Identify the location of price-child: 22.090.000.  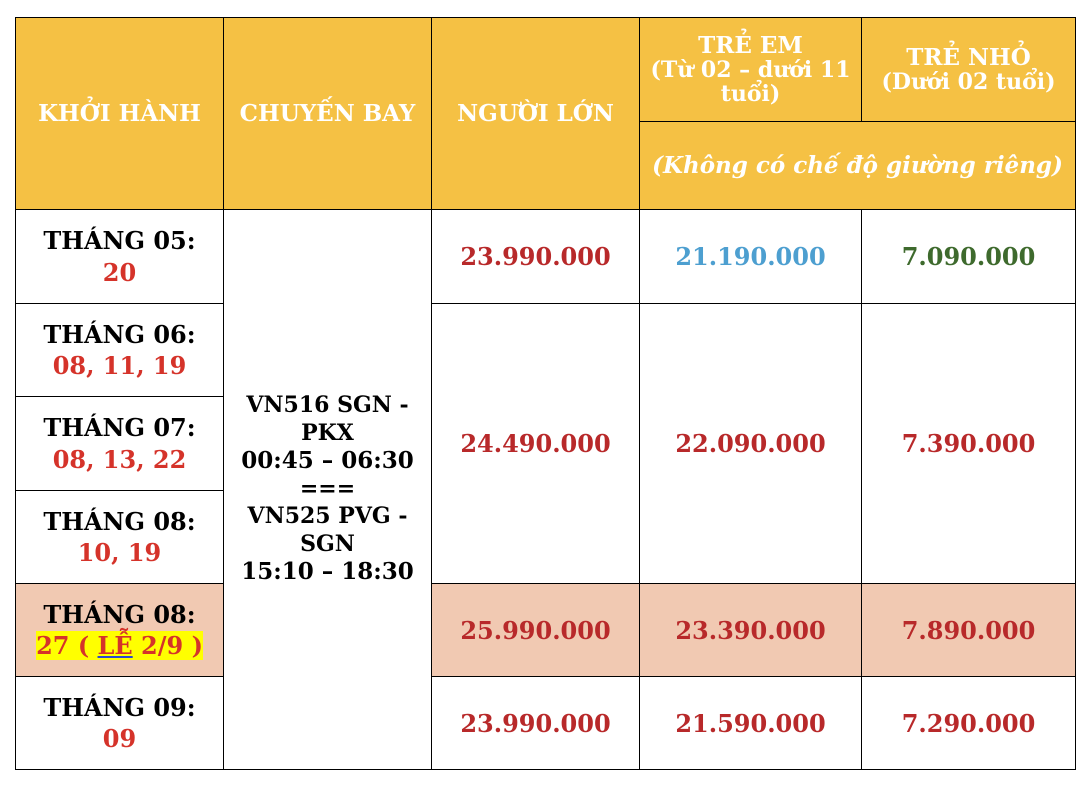
(750, 443).